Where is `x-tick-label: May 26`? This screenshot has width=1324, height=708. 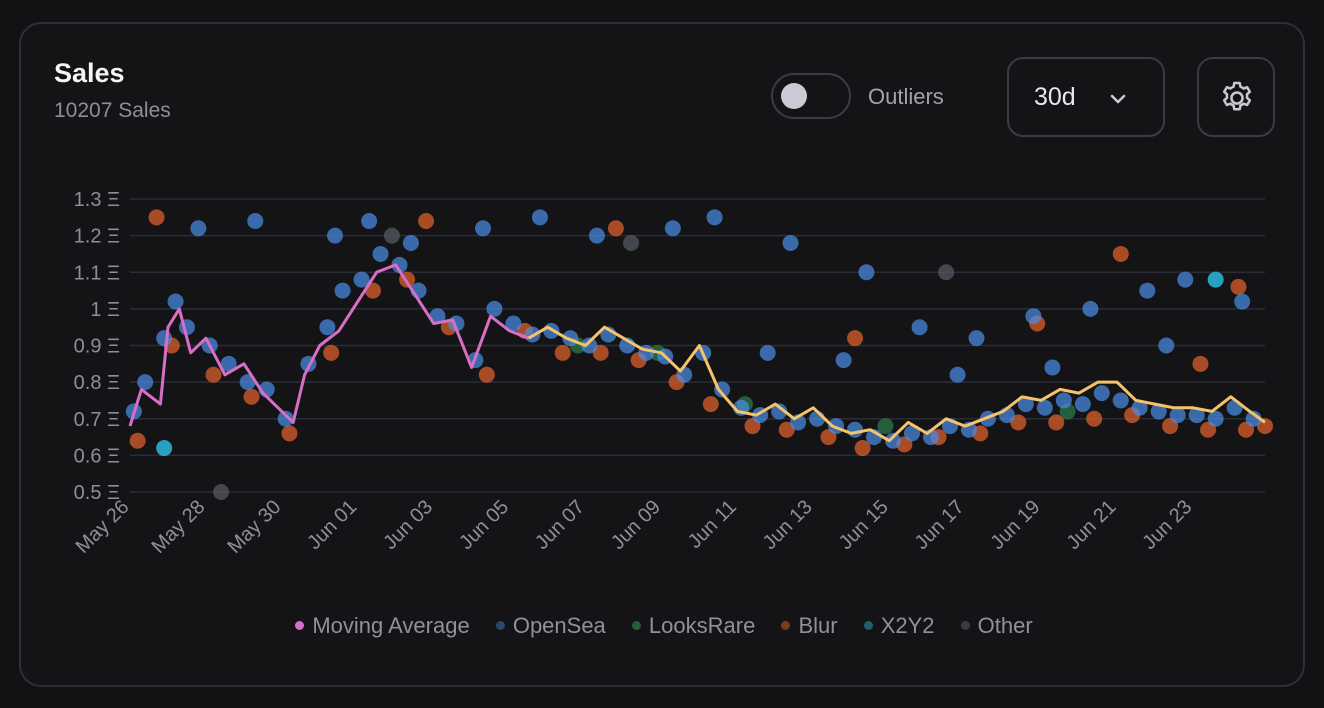 x-tick-label: May 26 is located at coordinates (103, 527).